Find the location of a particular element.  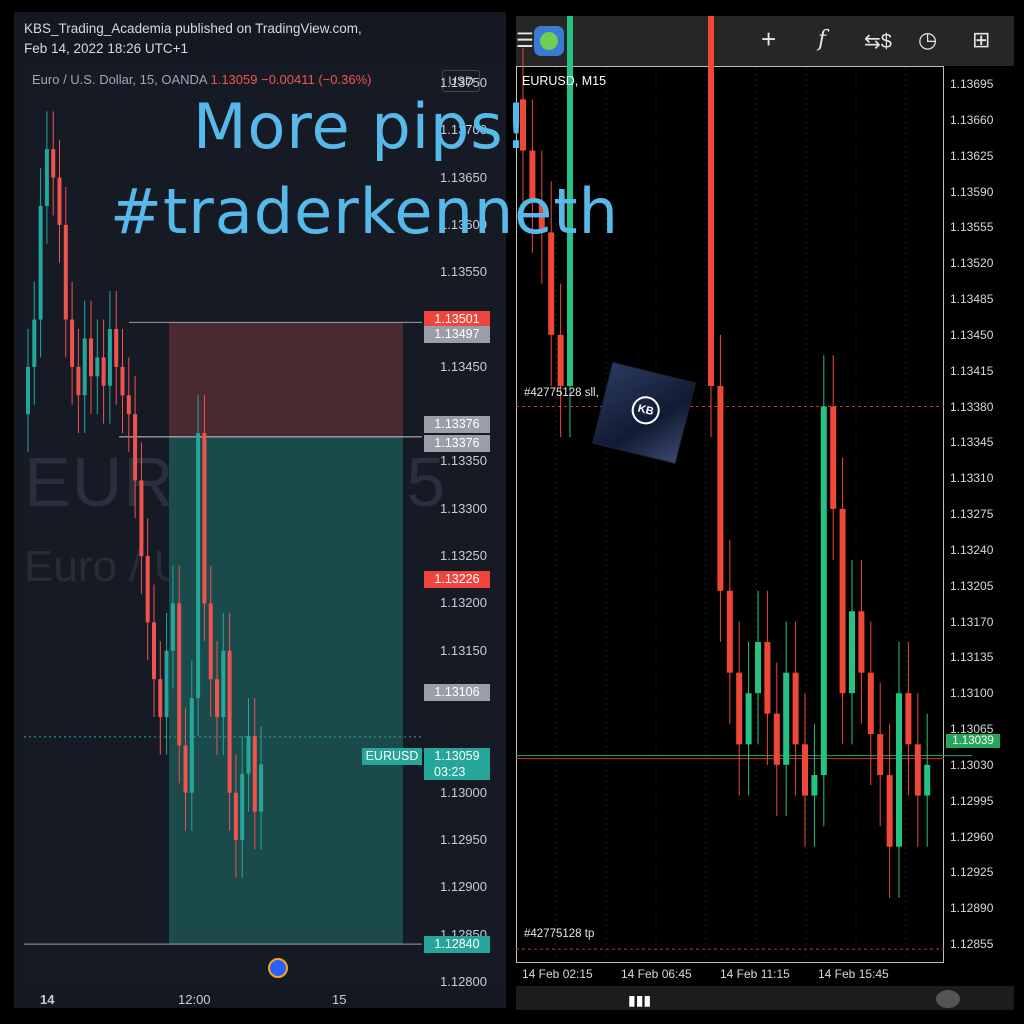

tv-price-label: 1.12800 is located at coordinates (463, 981).